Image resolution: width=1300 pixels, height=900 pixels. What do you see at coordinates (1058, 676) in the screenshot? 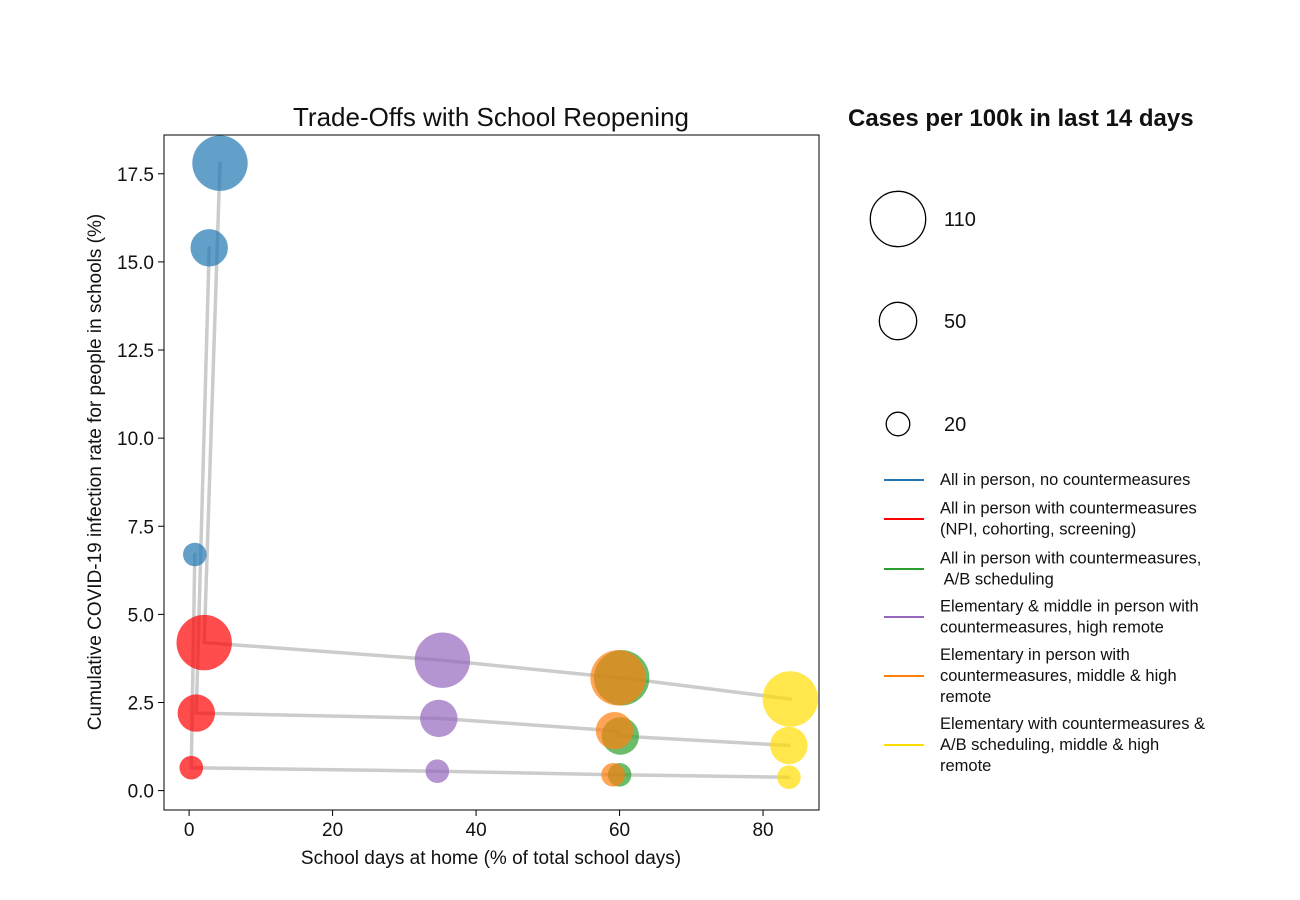
I see `legend-label: countermeasures, middle & high` at bounding box center [1058, 676].